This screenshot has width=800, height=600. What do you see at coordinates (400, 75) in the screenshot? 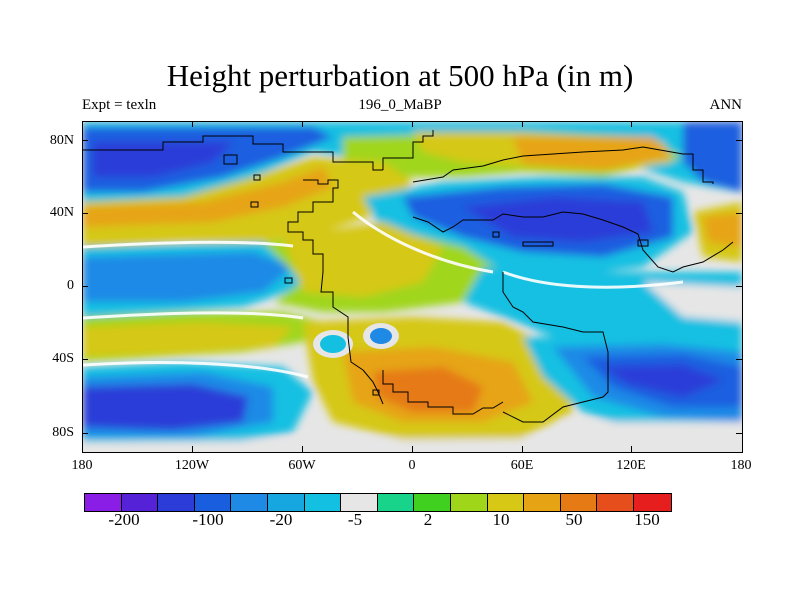
I see `plot-title: Height perturbation at 500 hPa (in m)` at bounding box center [400, 75].